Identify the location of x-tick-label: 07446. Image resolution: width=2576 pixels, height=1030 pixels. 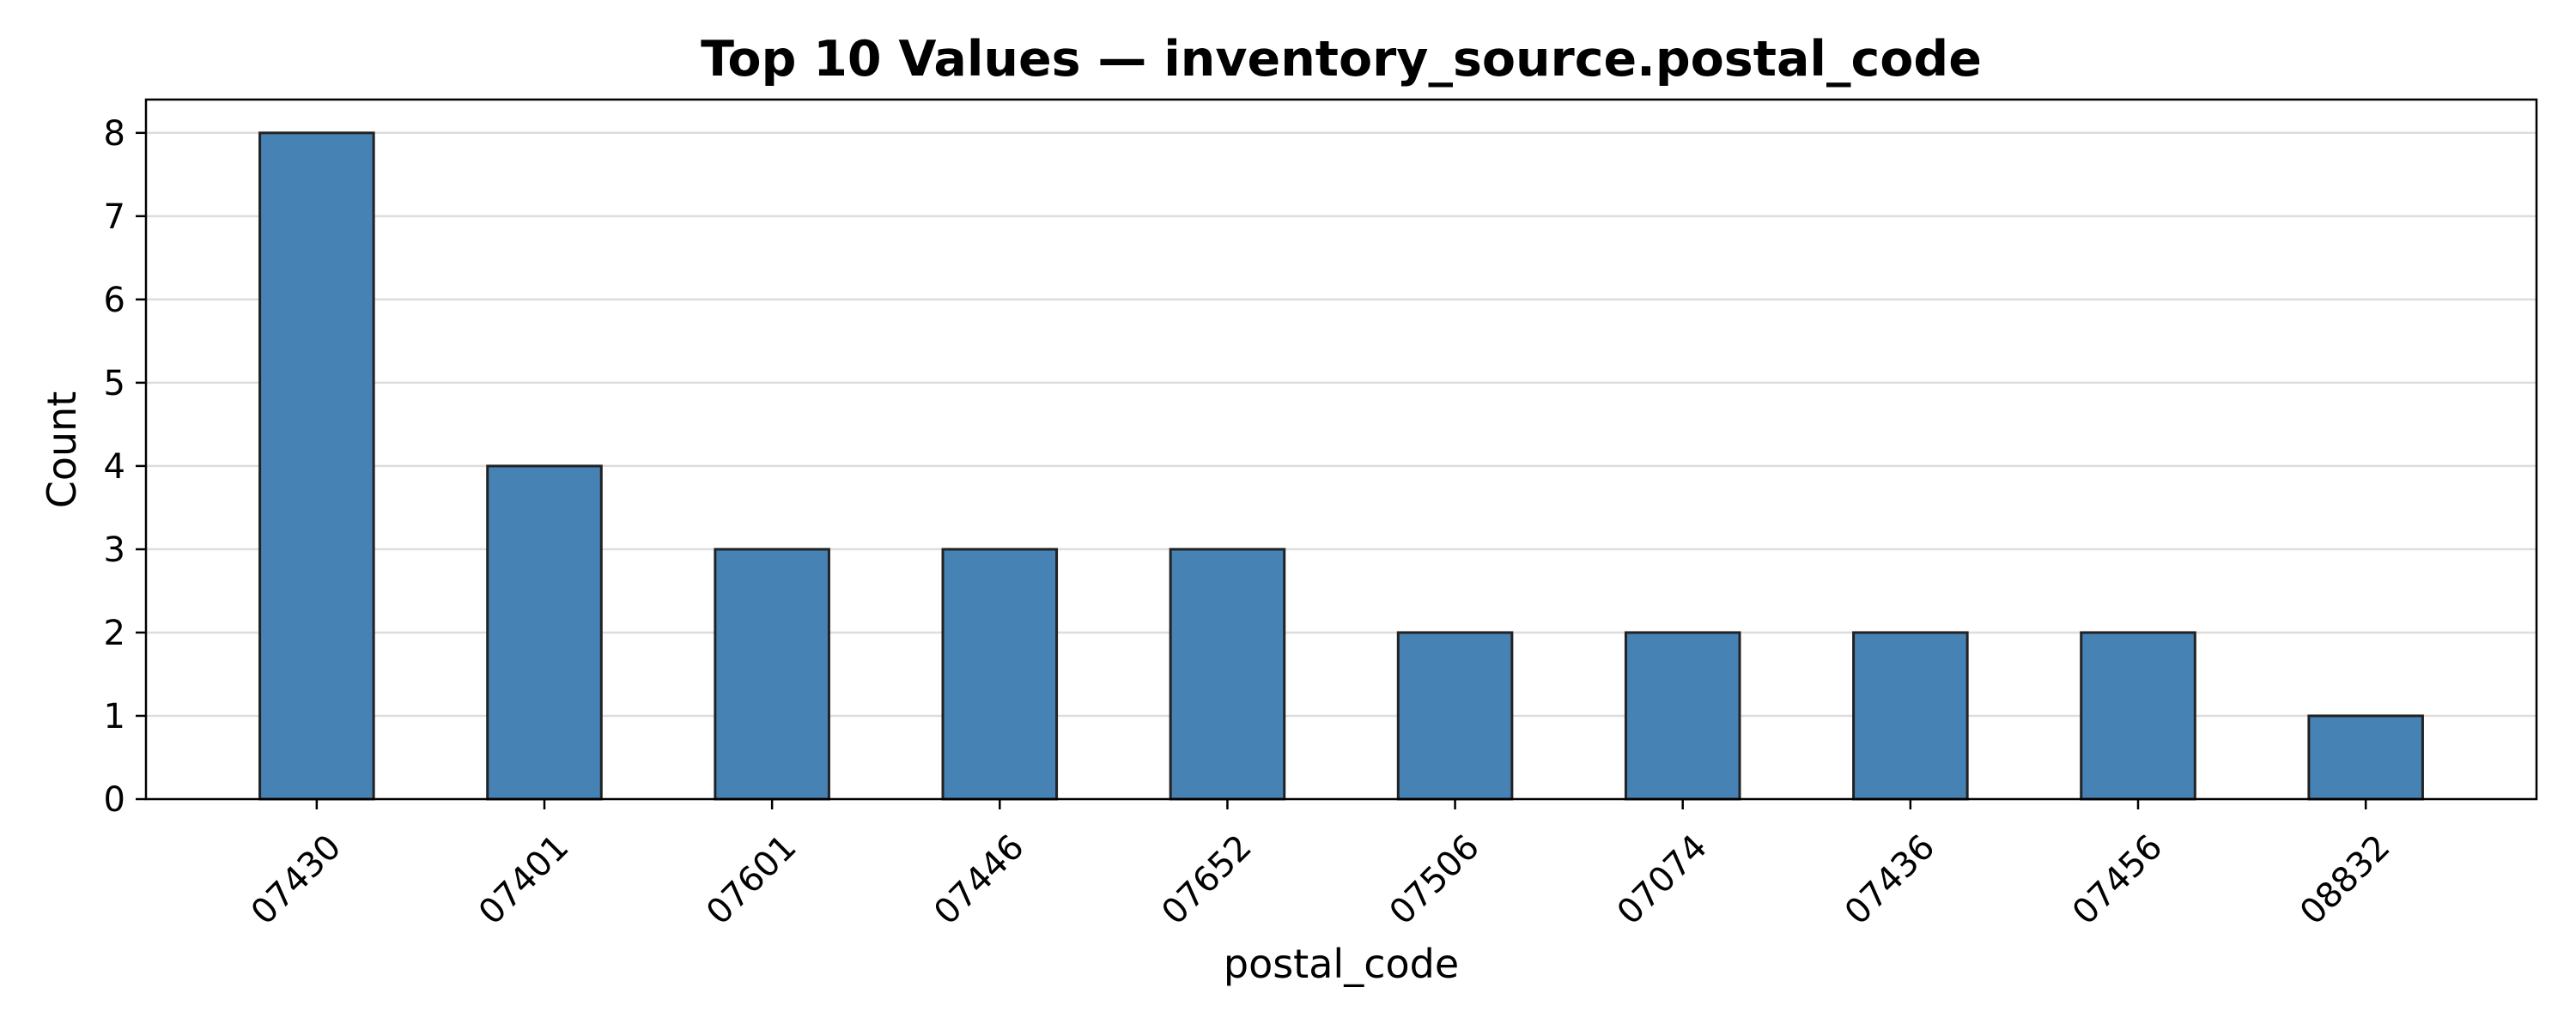
(980, 880).